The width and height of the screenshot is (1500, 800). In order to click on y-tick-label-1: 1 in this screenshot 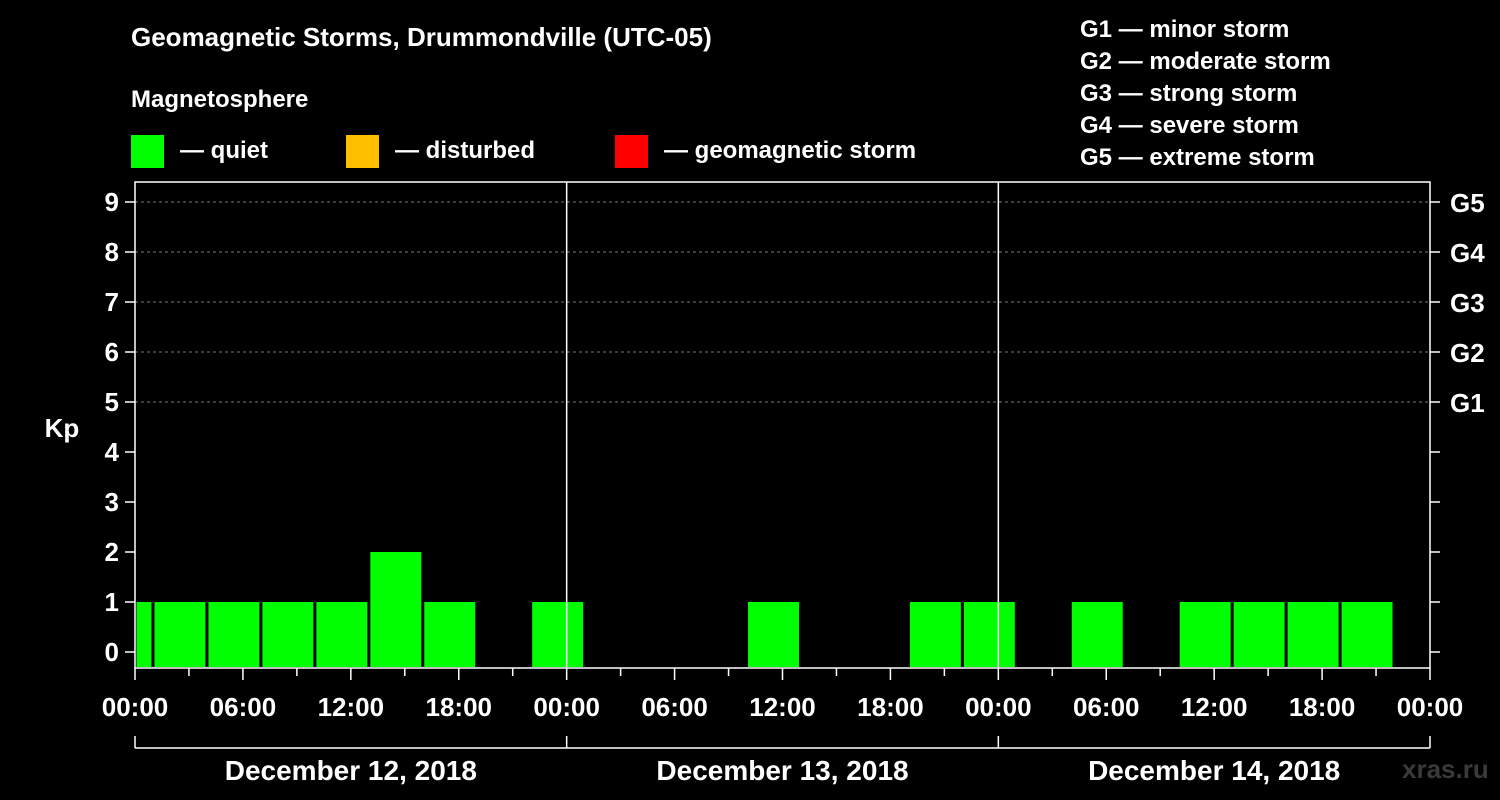, I will do `click(112, 602)`.